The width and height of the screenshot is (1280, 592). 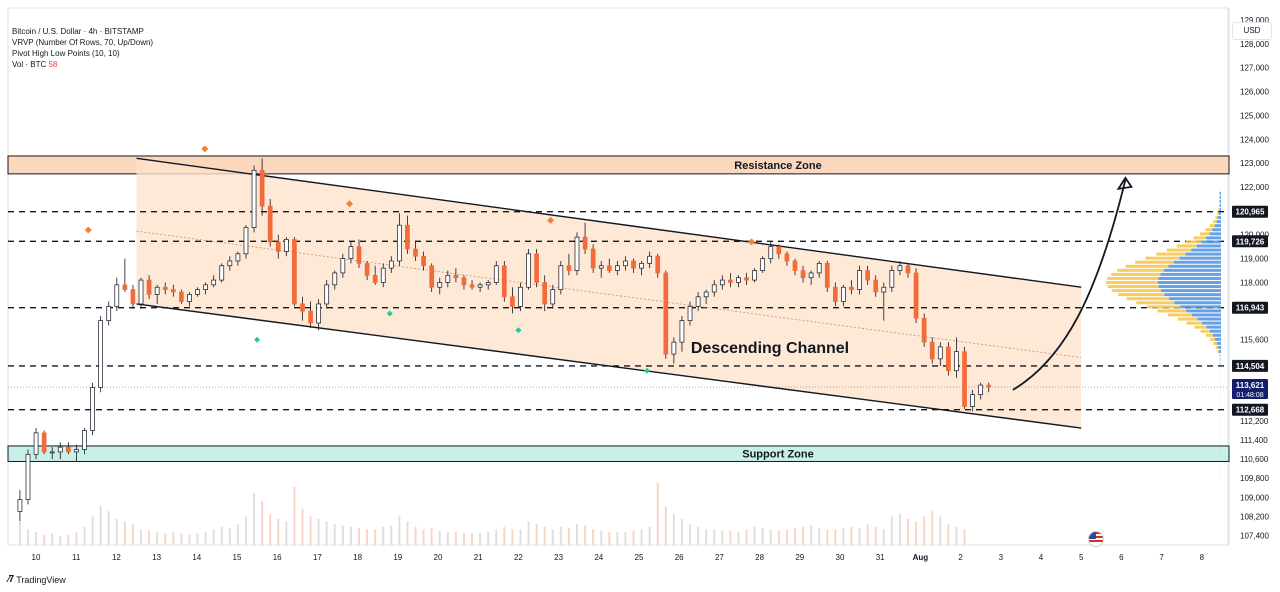 I want to click on price-axis-tick: 115,600, so click(x=1254, y=340).